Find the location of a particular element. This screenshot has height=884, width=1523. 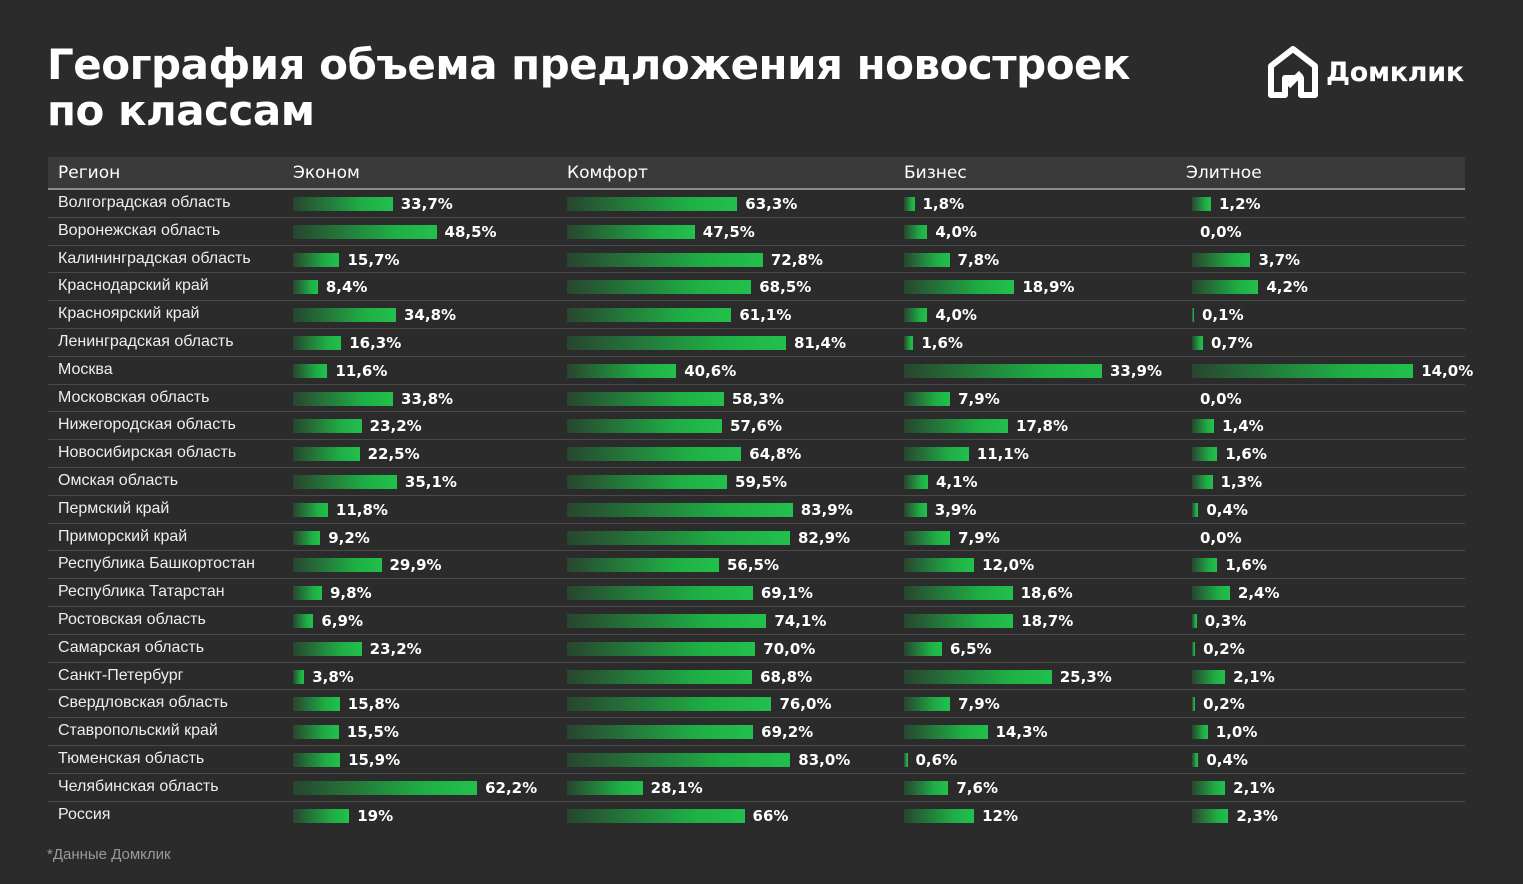

region-label: Пермский край is located at coordinates (114, 508).